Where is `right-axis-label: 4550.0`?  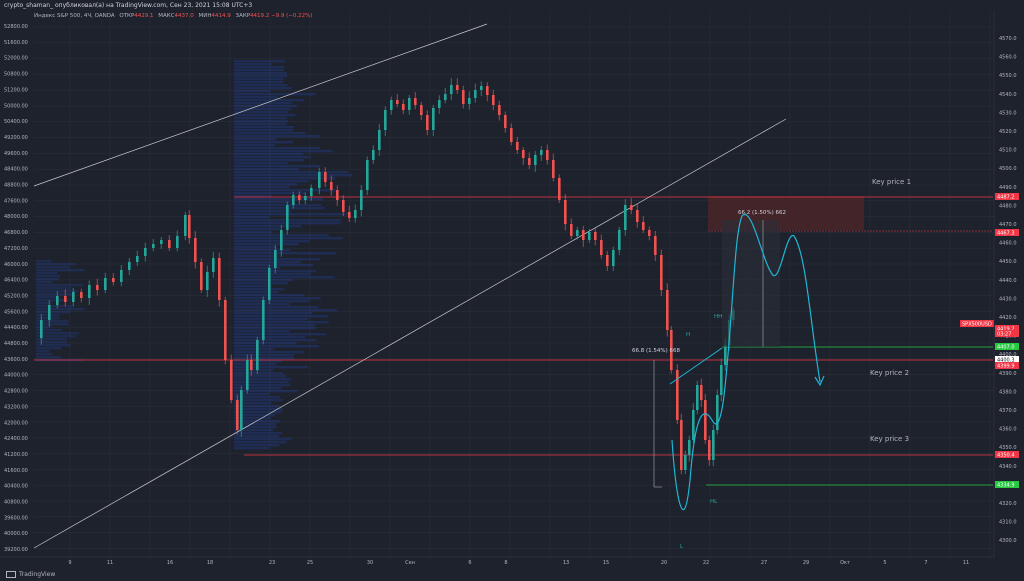 right-axis-label: 4550.0 is located at coordinates (1008, 76).